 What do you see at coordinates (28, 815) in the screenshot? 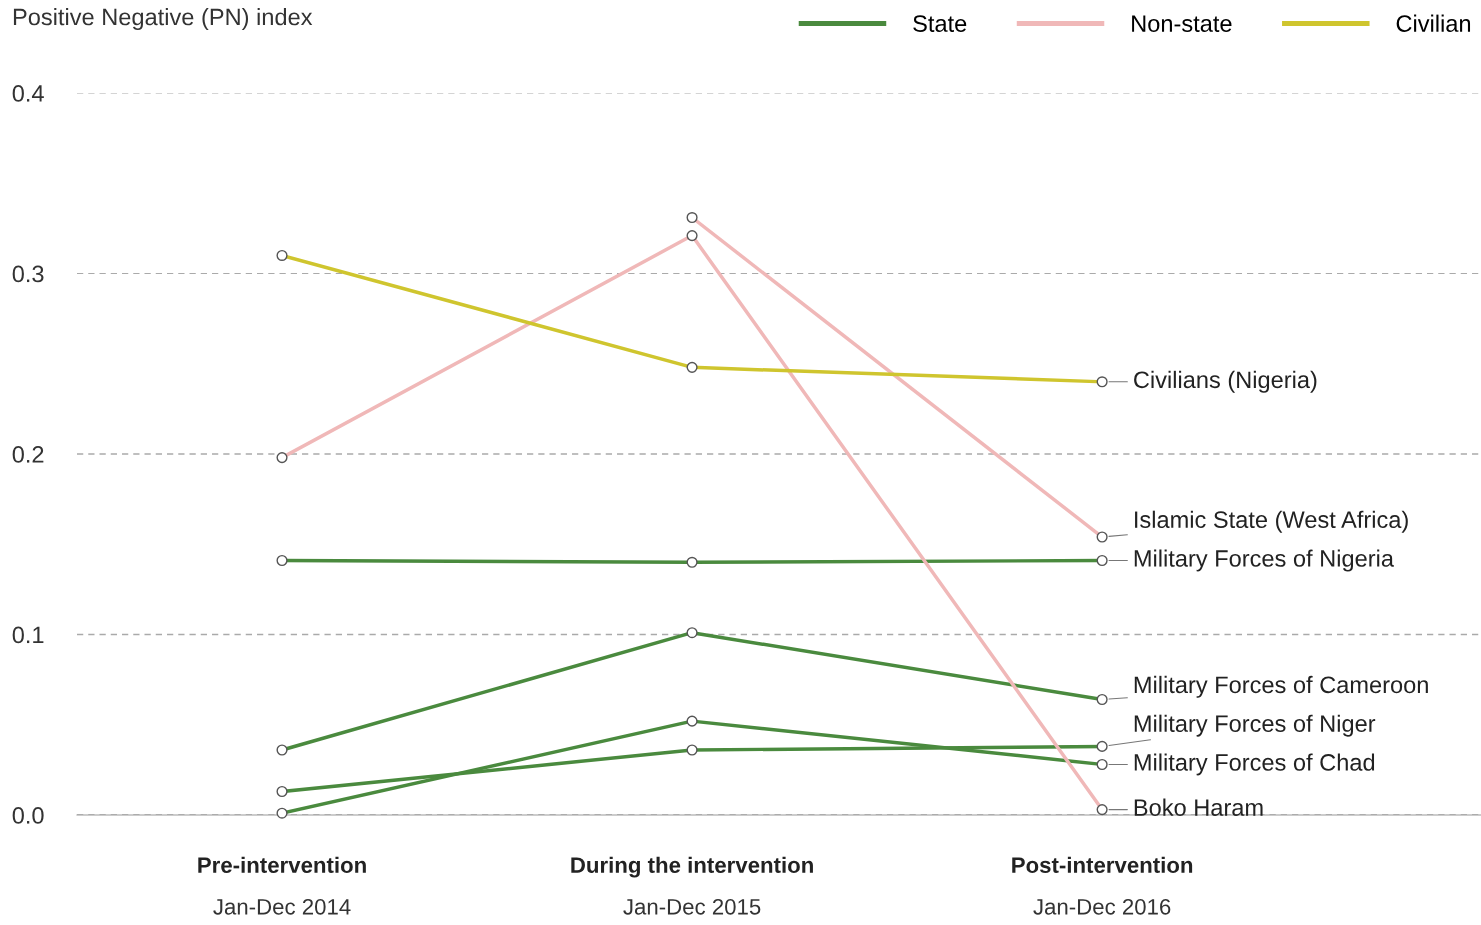
I see `text: 0.0` at bounding box center [28, 815].